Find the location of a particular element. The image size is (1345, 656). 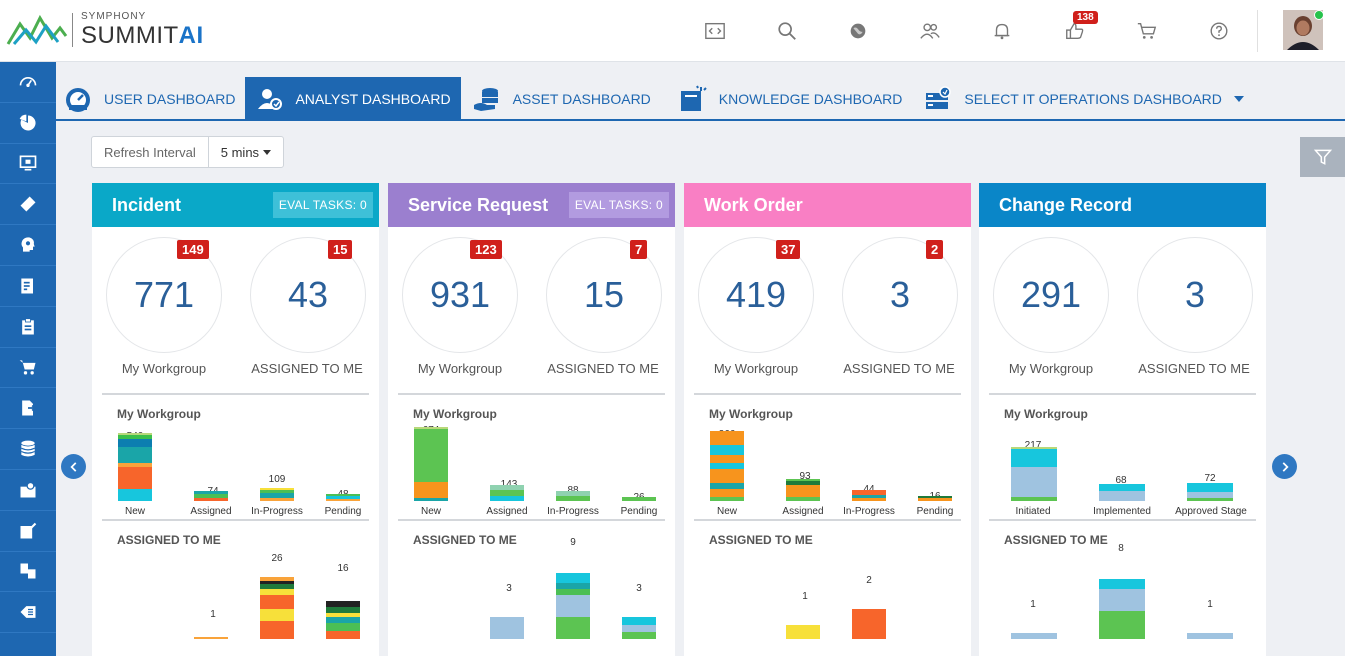

help-icon is located at coordinates (1219, 31).